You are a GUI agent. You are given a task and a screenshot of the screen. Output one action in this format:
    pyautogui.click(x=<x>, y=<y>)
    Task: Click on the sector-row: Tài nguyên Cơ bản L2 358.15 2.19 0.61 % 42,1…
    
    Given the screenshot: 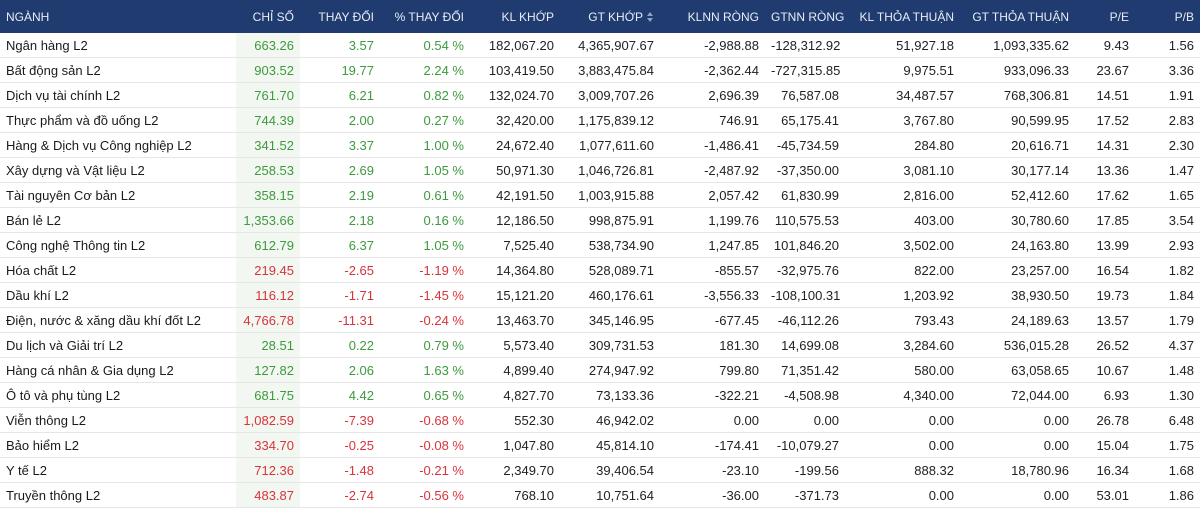 What is the action you would take?
    pyautogui.click(x=600, y=195)
    